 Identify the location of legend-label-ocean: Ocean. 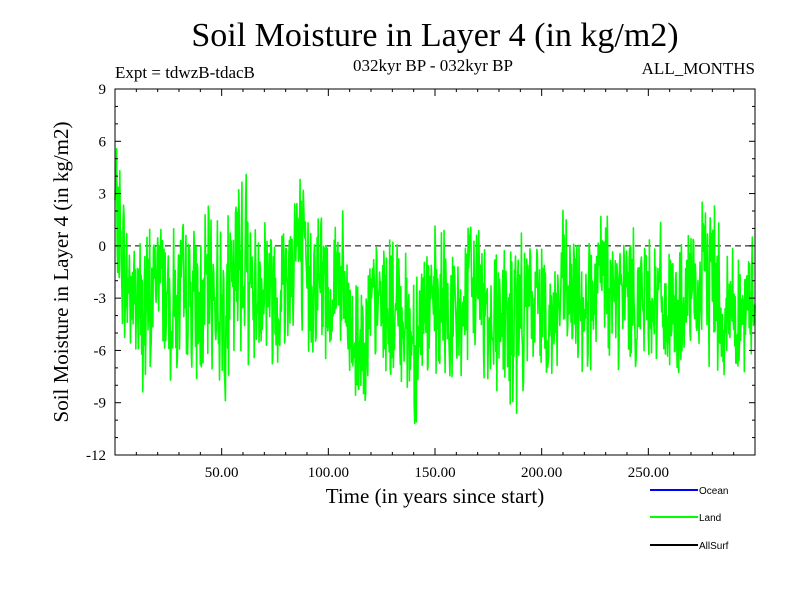
(713, 491).